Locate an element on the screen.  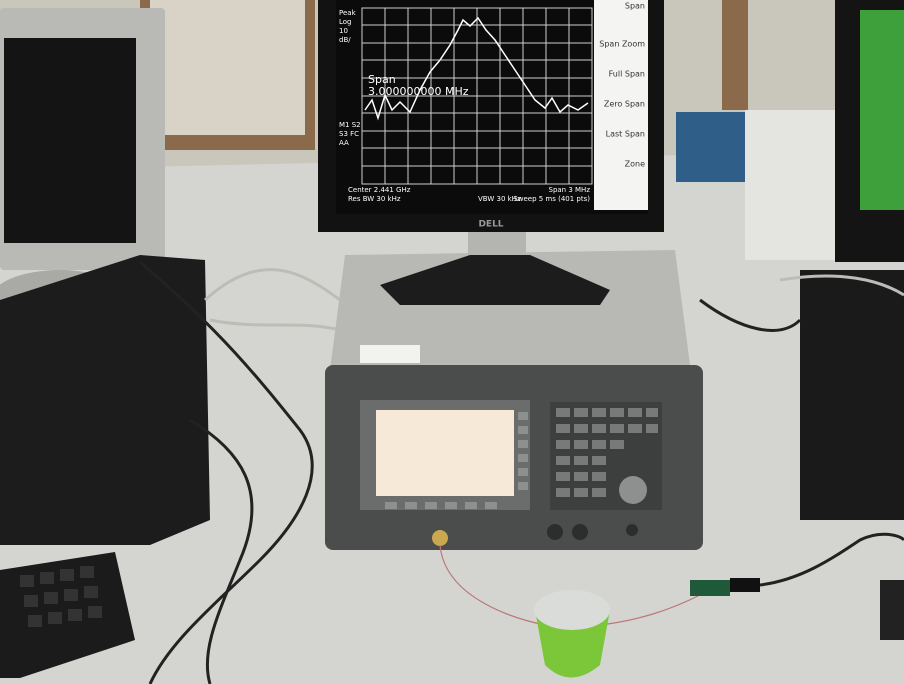
rf-connector is located at coordinates (440, 538).